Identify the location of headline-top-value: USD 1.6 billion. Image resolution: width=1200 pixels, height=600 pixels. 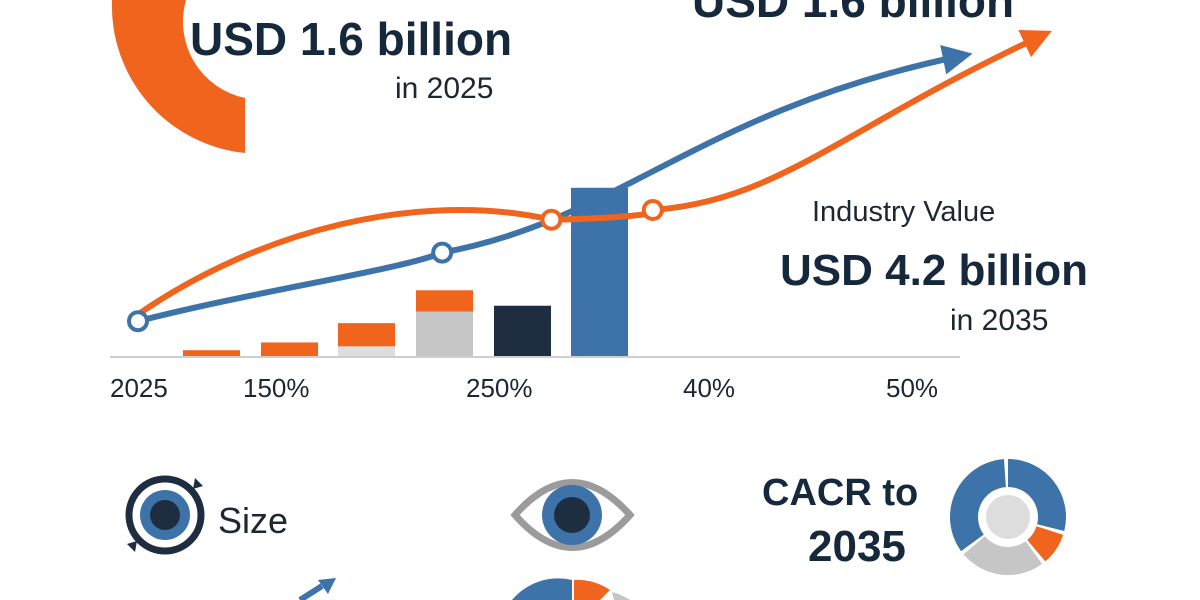
(351, 39).